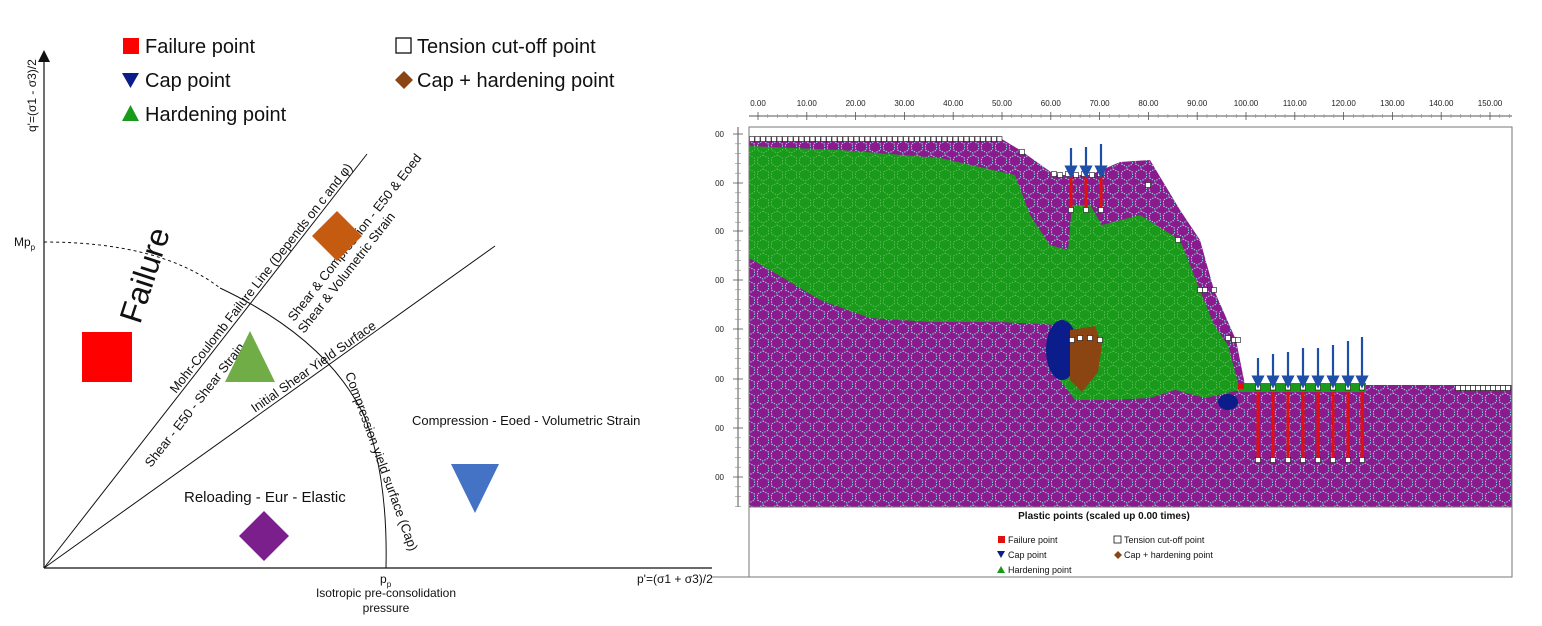 This screenshot has width=1542, height=626. I want to click on y-axis-label: q'=(σ1 - σ3)/2, so click(32, 95).